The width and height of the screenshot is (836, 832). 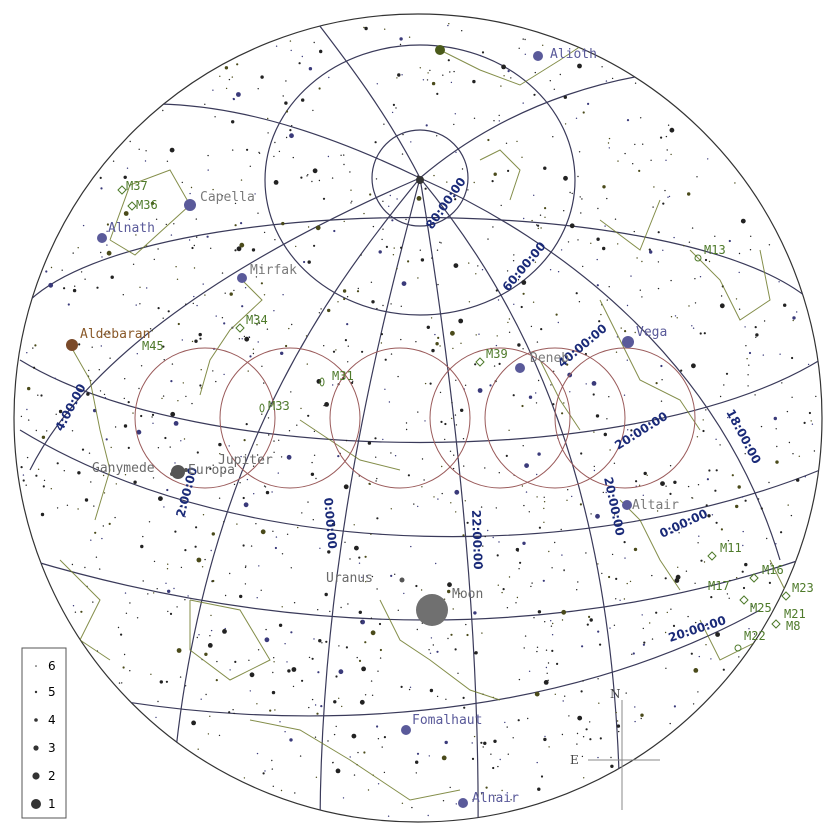 I want to click on planet-uranus, so click(x=402, y=580).